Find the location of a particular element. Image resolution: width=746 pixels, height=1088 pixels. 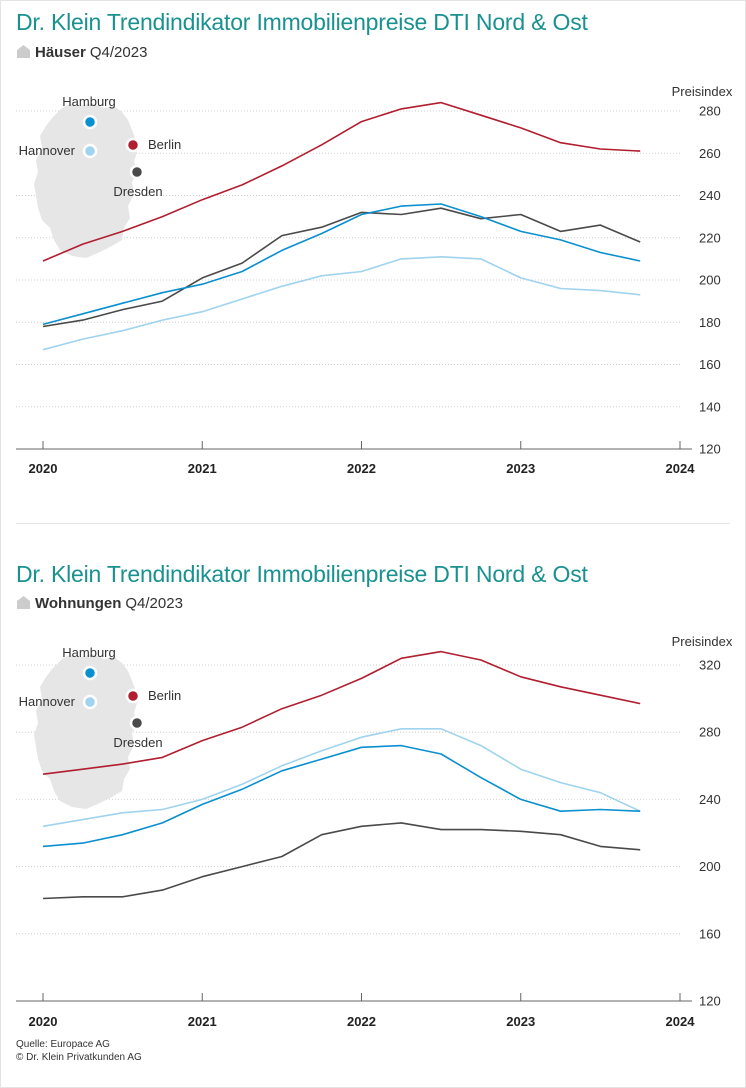

y-tick-label: 220 is located at coordinates (710, 237).